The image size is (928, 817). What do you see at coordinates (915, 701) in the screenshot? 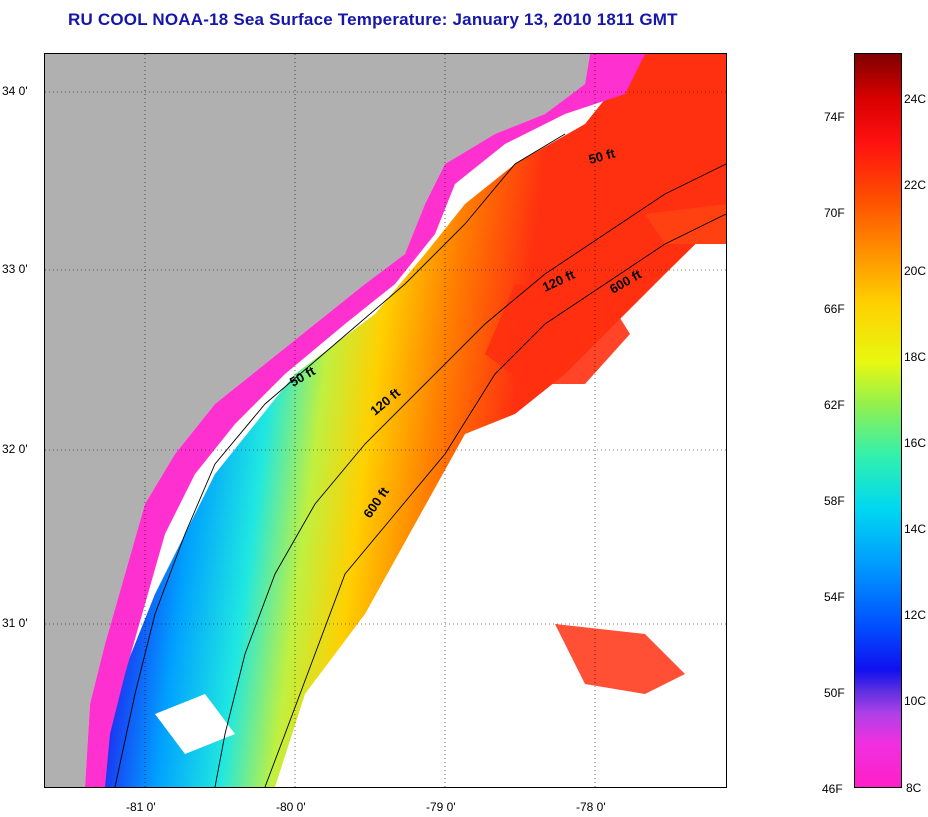
I see `celsius-label: 10C` at bounding box center [915, 701].